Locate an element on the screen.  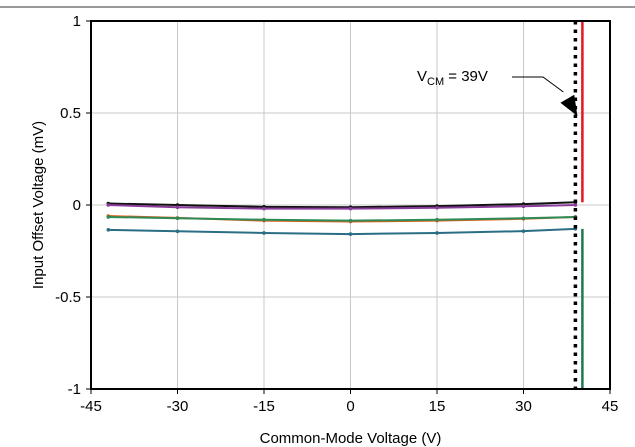
x-tick-label: 15 is located at coordinates (437, 406).